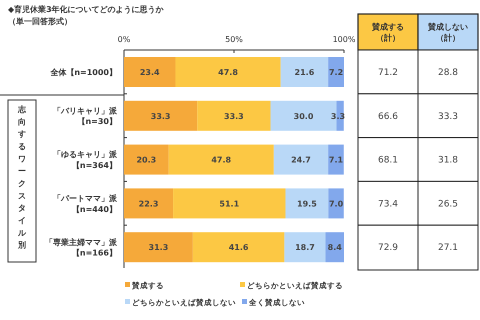 The height and width of the screenshot is (320, 480). What do you see at coordinates (388, 204) in the screenshot?
I see `data-label: 73.4` at bounding box center [388, 204].